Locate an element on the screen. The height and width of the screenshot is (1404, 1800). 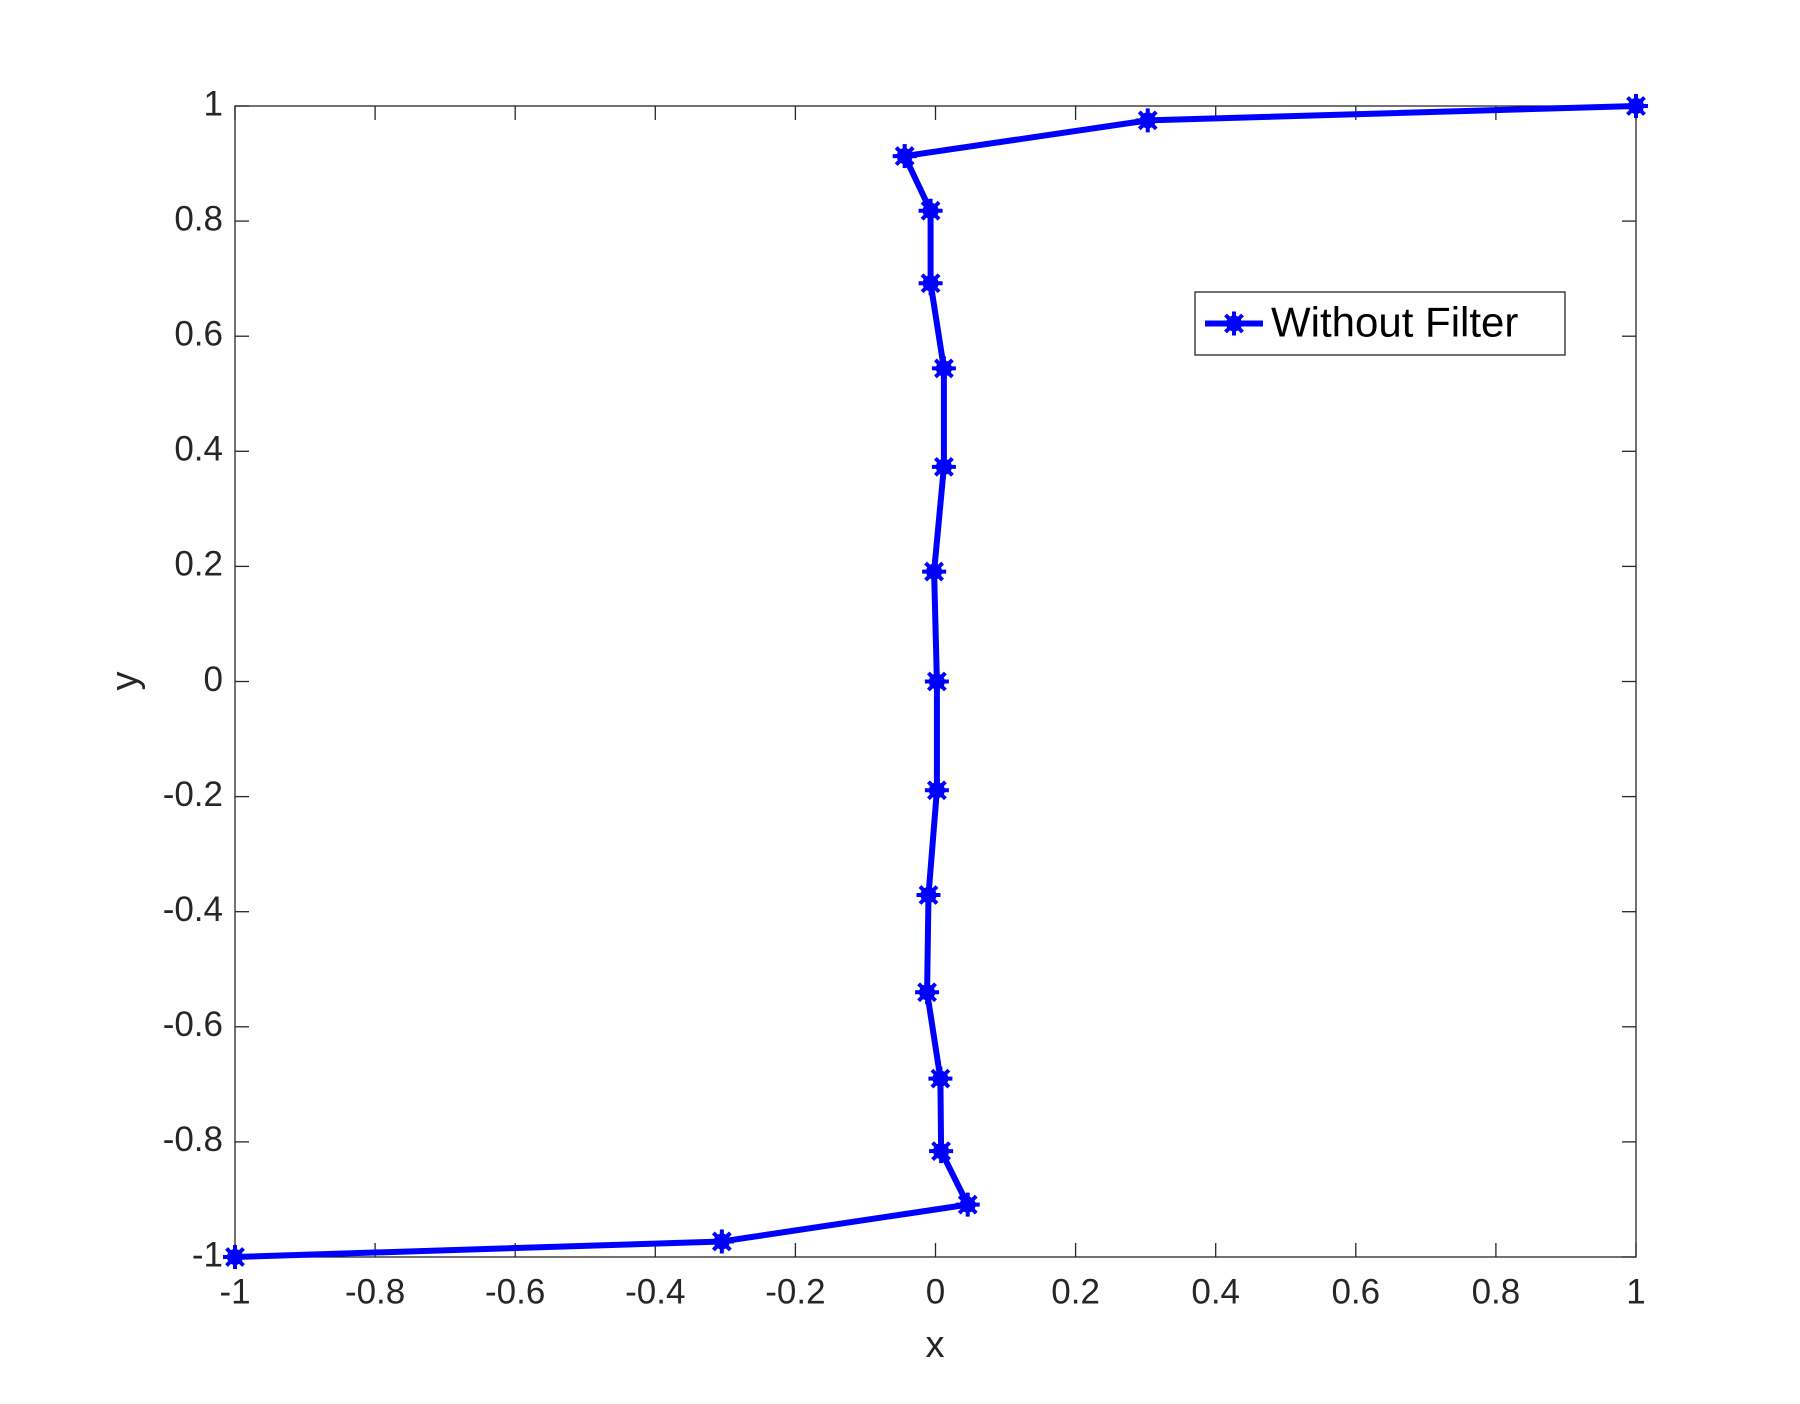
legend-marker is located at coordinates (1234, 323).